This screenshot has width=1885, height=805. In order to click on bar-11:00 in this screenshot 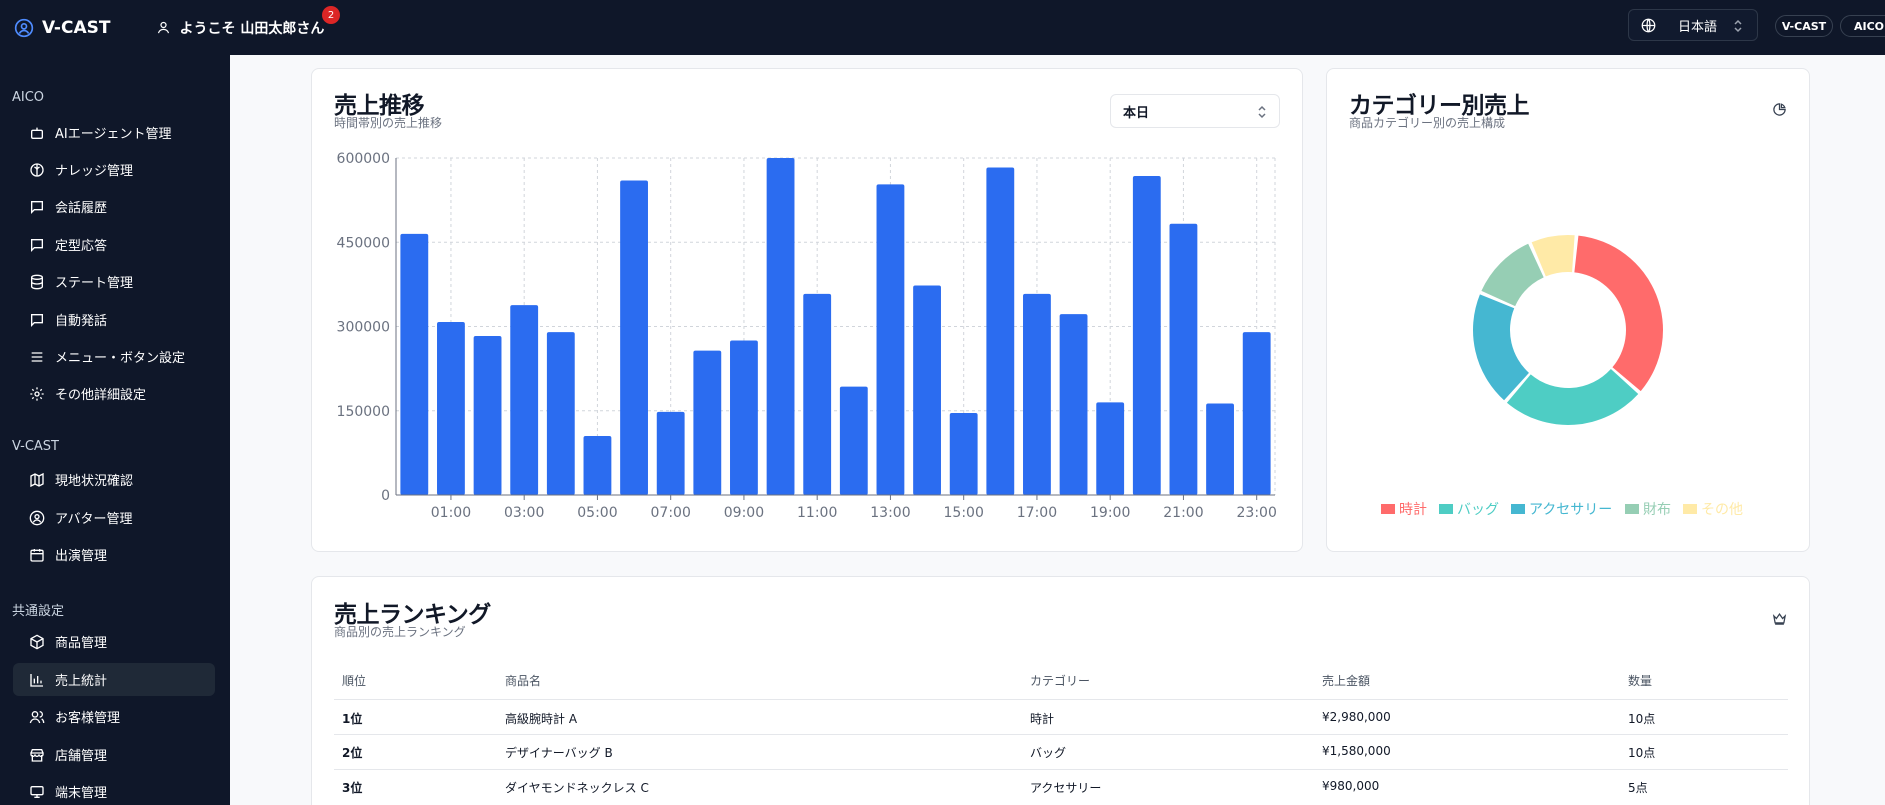, I will do `click(817, 394)`.